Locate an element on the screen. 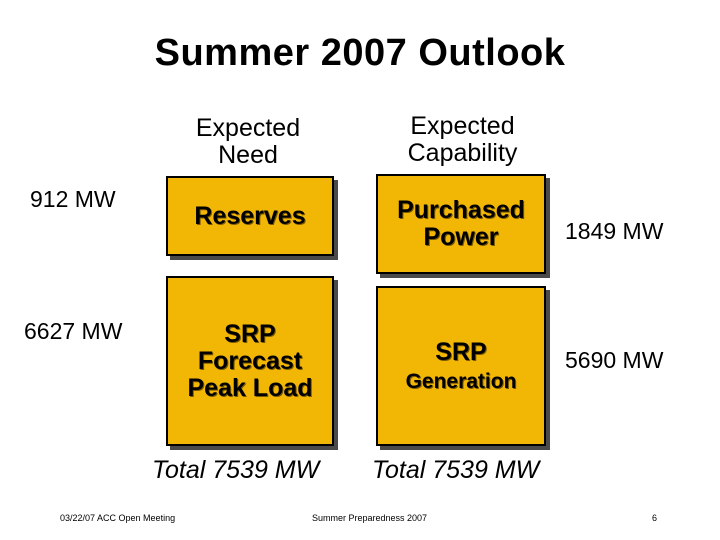 Image resolution: width=720 pixels, height=540 pixels. generation-box-title: SRP is located at coordinates (461, 351).